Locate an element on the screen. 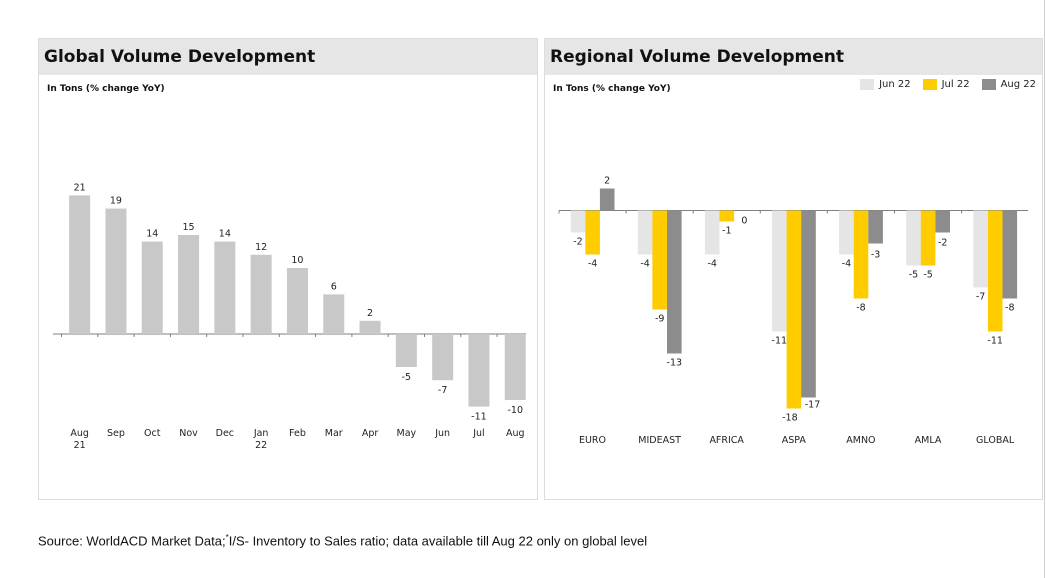 This screenshot has width=1046, height=578. regional-data-label-0-1: -4 is located at coordinates (592, 264).